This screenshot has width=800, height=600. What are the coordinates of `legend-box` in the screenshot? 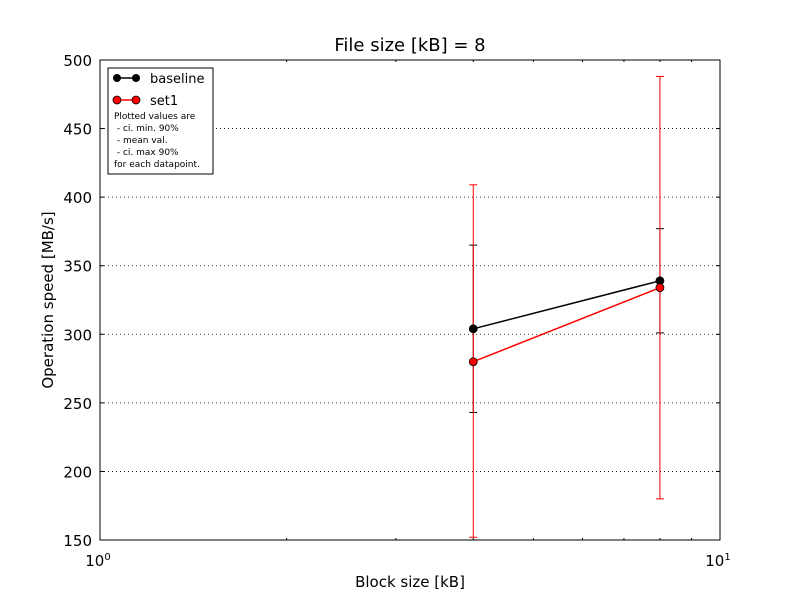 It's located at (160, 121).